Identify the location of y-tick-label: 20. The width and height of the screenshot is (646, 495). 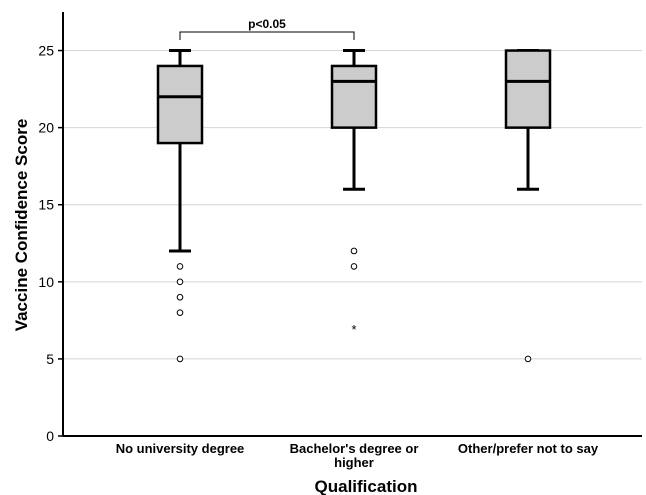
(46, 128).